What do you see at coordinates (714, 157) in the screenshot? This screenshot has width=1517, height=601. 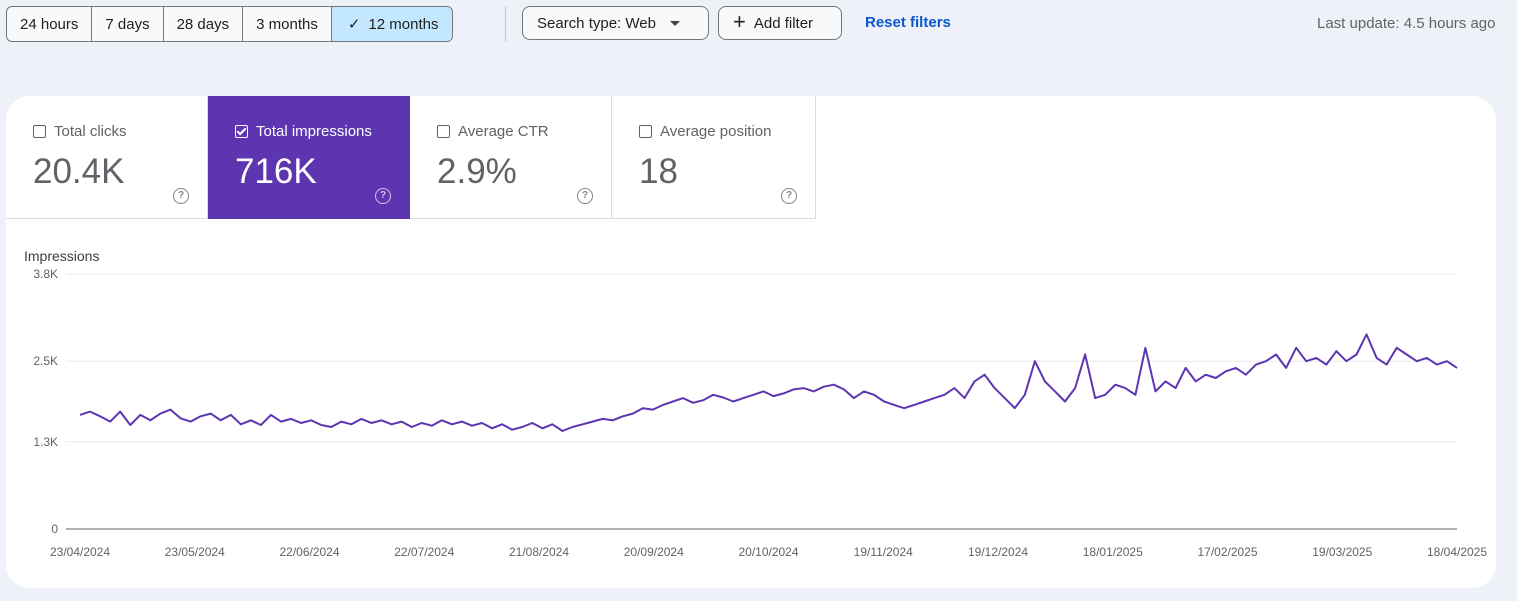 I see `metric-average-position: Average position 18 ?` at bounding box center [714, 157].